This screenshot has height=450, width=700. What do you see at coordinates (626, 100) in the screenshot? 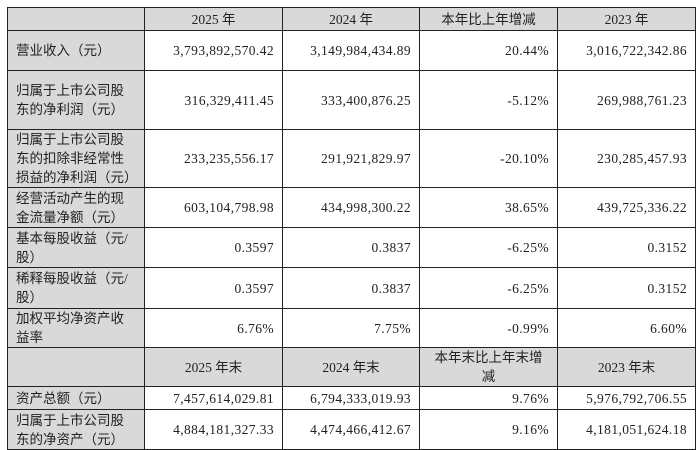
I see `value-2023: 269,988,761.23` at bounding box center [626, 100].